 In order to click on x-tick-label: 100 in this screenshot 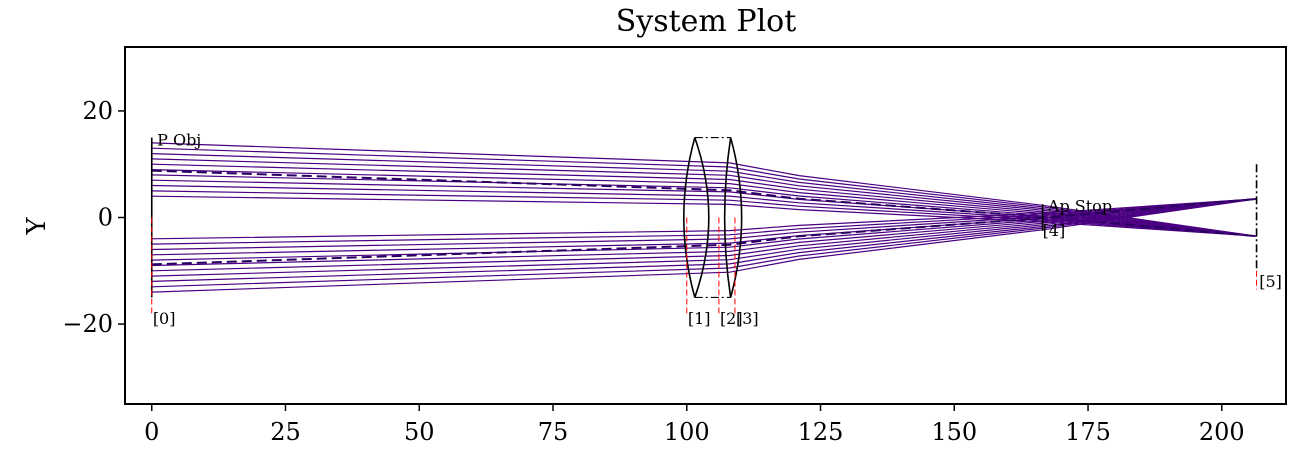, I will do `click(687, 432)`.